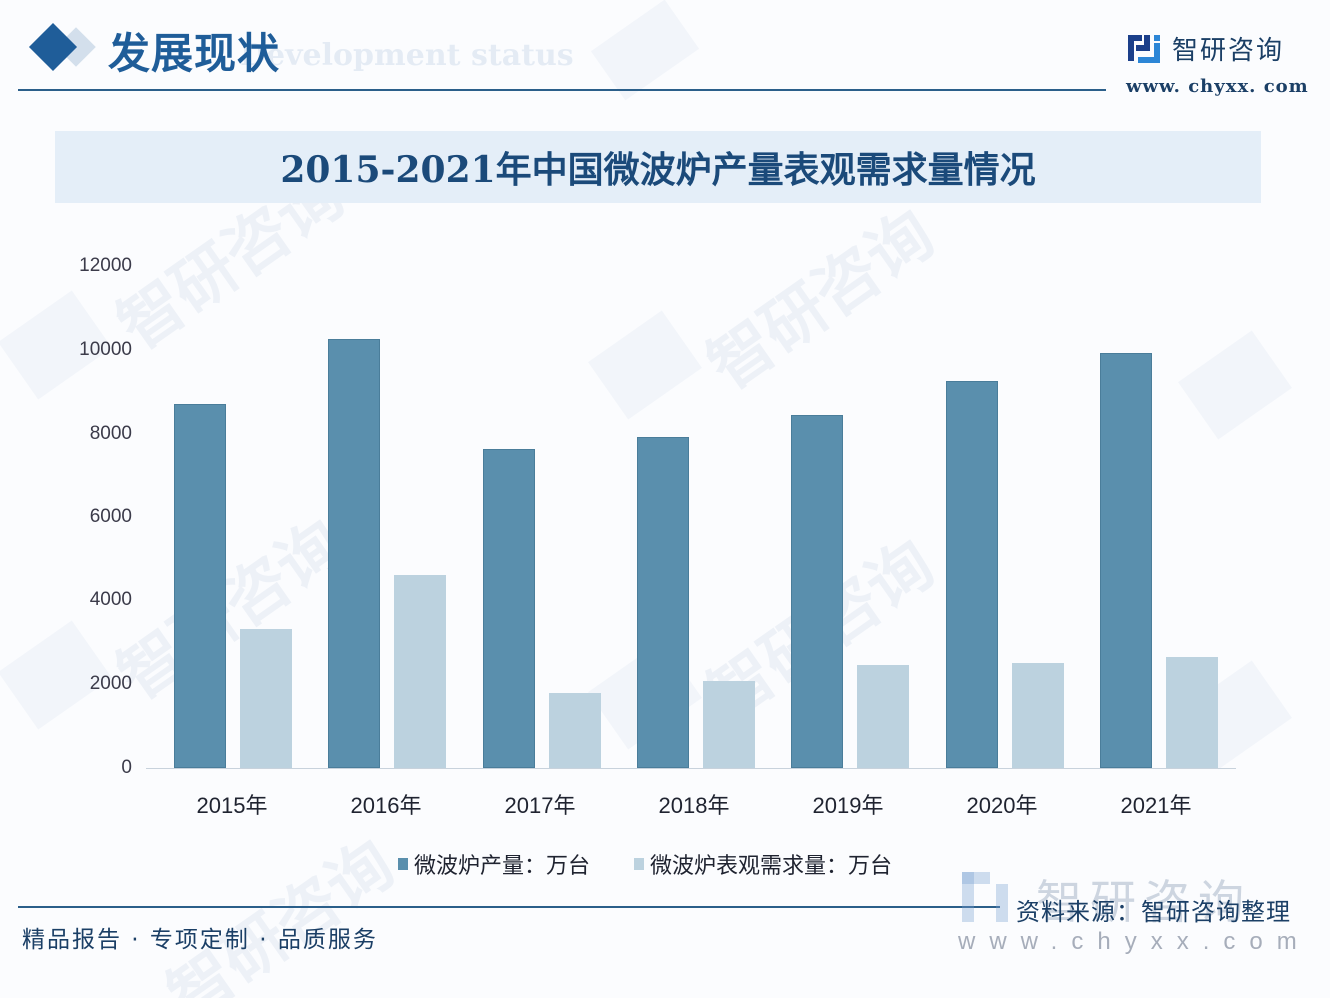 This screenshot has height=998, width=1330. What do you see at coordinates (194, 53) in the screenshot?
I see `section-title: 发展现状` at bounding box center [194, 53].